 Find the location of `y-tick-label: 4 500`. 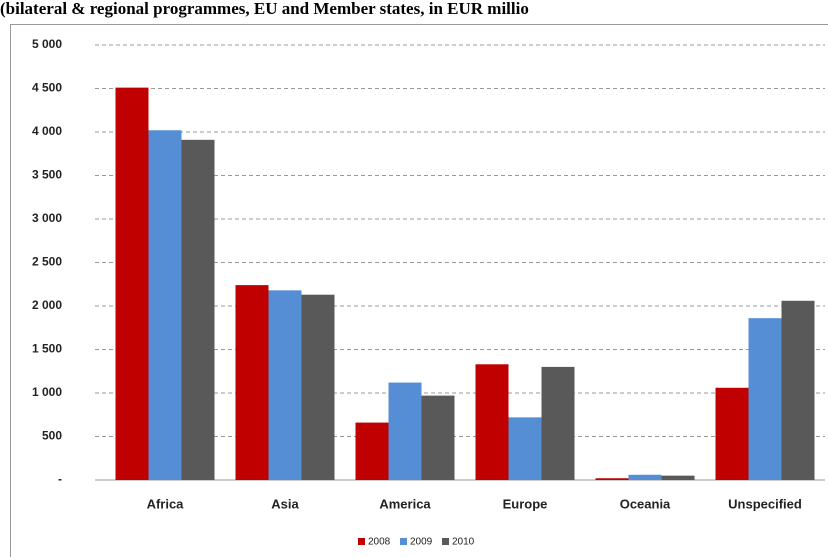

y-tick-label: 4 500 is located at coordinates (47, 88).